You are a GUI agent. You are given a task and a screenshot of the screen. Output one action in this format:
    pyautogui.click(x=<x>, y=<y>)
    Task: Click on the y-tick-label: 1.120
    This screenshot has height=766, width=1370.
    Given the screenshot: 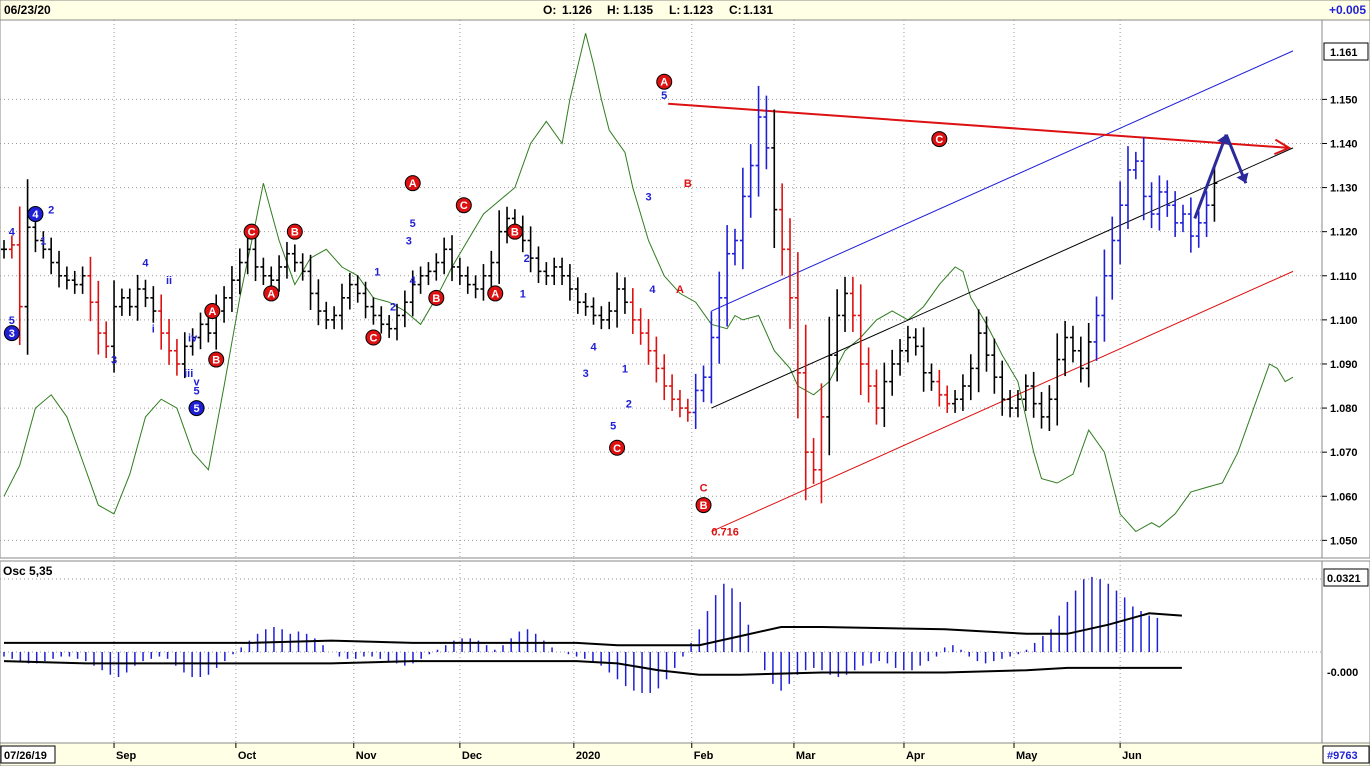 What is the action you would take?
    pyautogui.click(x=1344, y=233)
    